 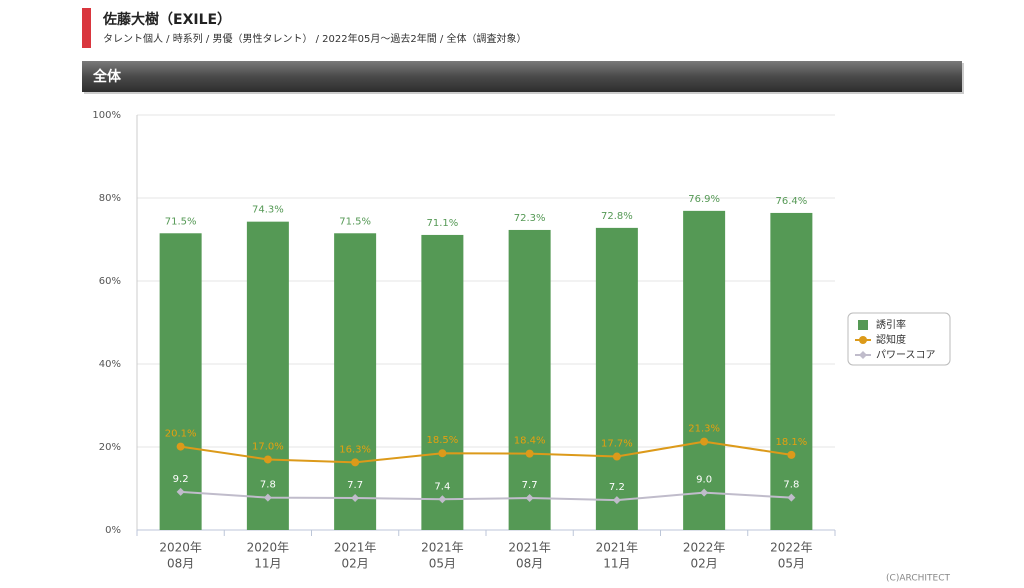 What do you see at coordinates (268, 210) in the screenshot?
I see `value-label: 74.3%` at bounding box center [268, 210].